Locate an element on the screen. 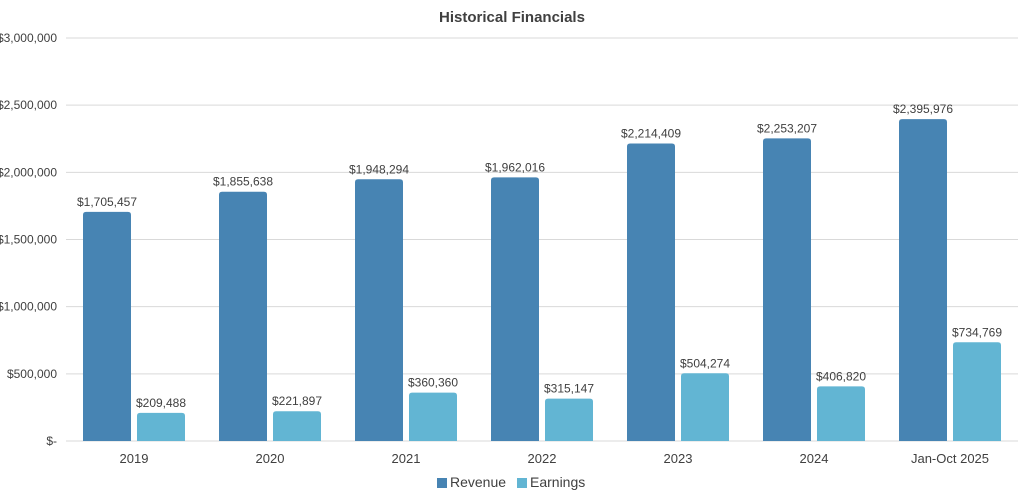  bar-revenue-2023 is located at coordinates (651, 292).